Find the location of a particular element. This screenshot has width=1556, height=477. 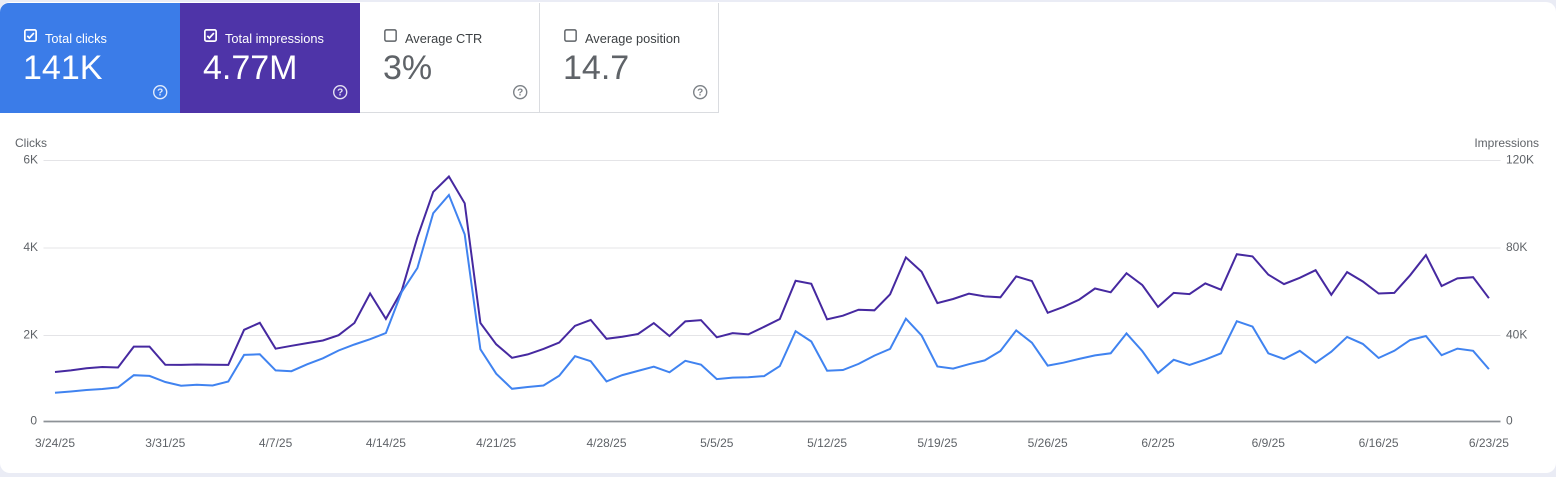

svg-text: Impressions is located at coordinates (1506, 143).